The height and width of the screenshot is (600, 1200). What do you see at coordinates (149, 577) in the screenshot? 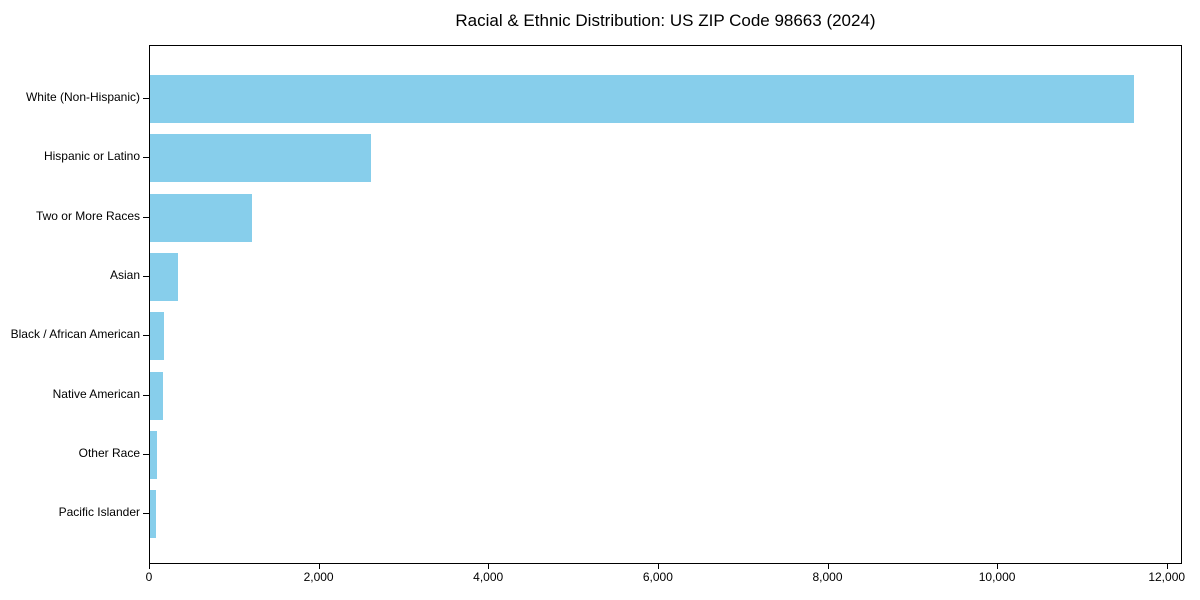
I see `x-tick-label: 0` at bounding box center [149, 577].